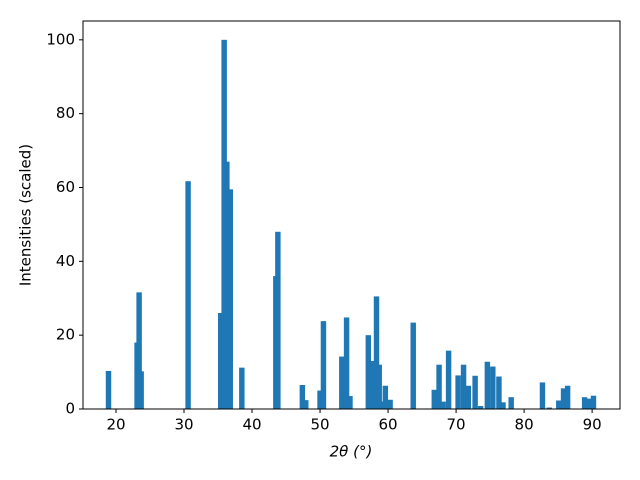 The width and height of the screenshot is (640, 480). Describe the element at coordinates (115, 425) in the screenshot. I see `x-tick-label: 20` at that location.